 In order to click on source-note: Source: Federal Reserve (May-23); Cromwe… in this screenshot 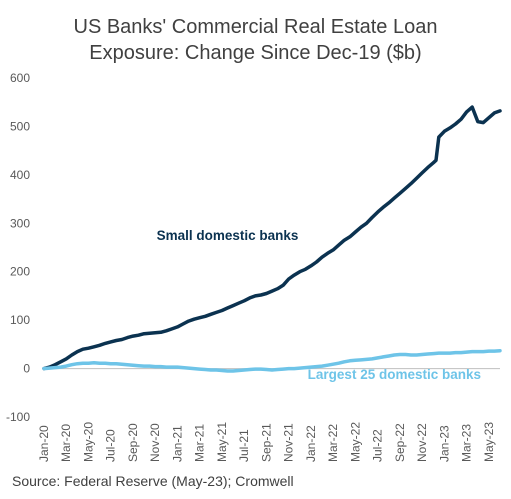, I will do `click(153, 481)`.